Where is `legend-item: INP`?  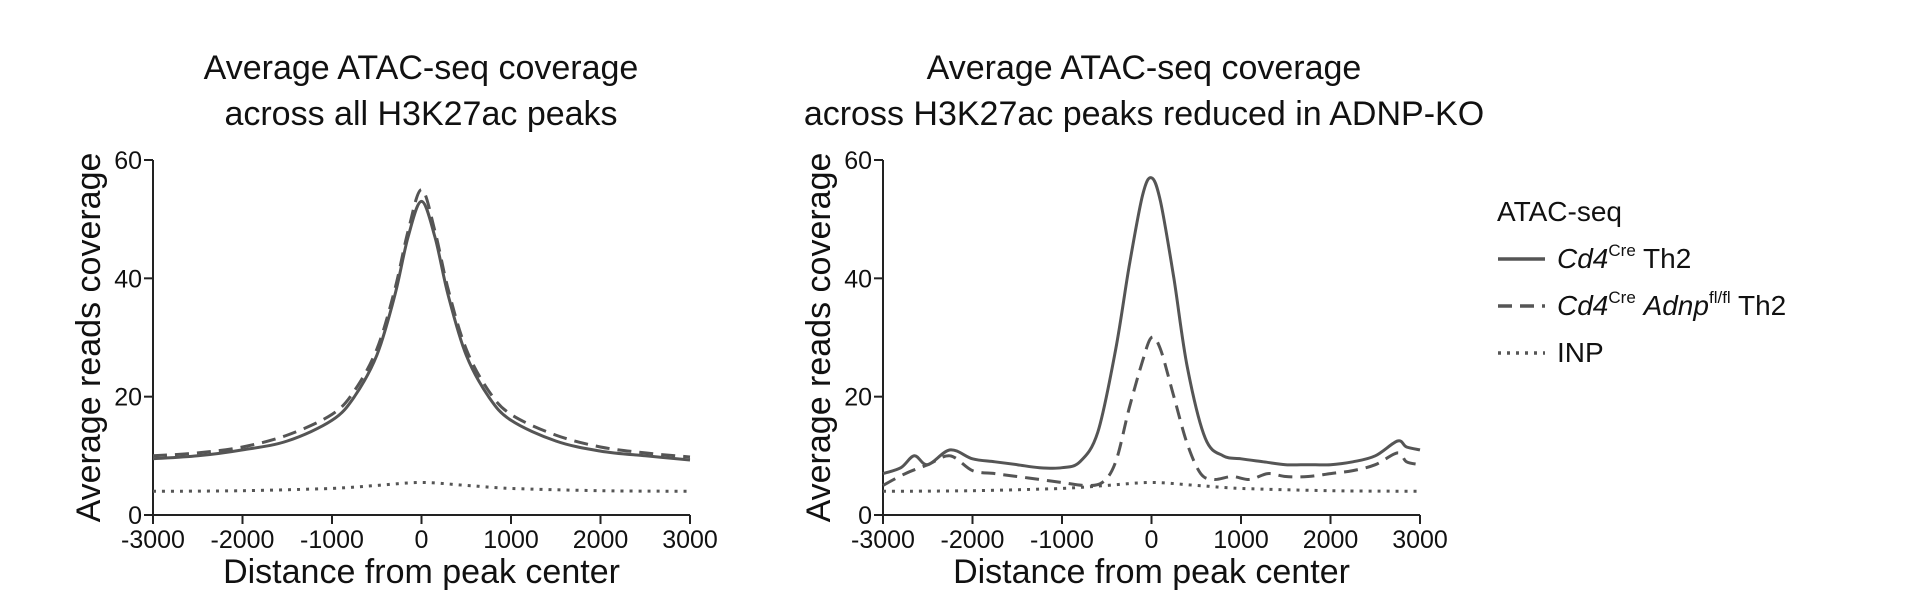
legend-item: INP is located at coordinates (1551, 352).